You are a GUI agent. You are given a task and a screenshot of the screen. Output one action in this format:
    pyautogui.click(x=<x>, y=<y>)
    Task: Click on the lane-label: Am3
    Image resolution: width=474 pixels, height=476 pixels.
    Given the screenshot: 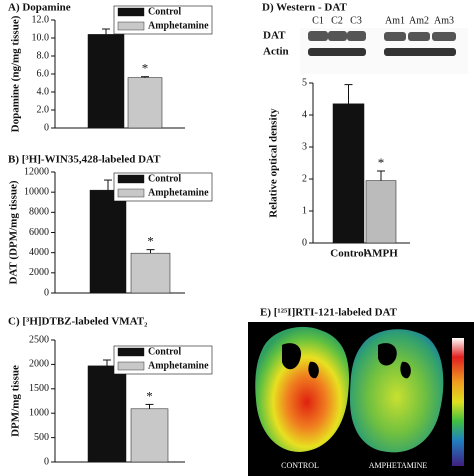 What is the action you would take?
    pyautogui.click(x=444, y=20)
    